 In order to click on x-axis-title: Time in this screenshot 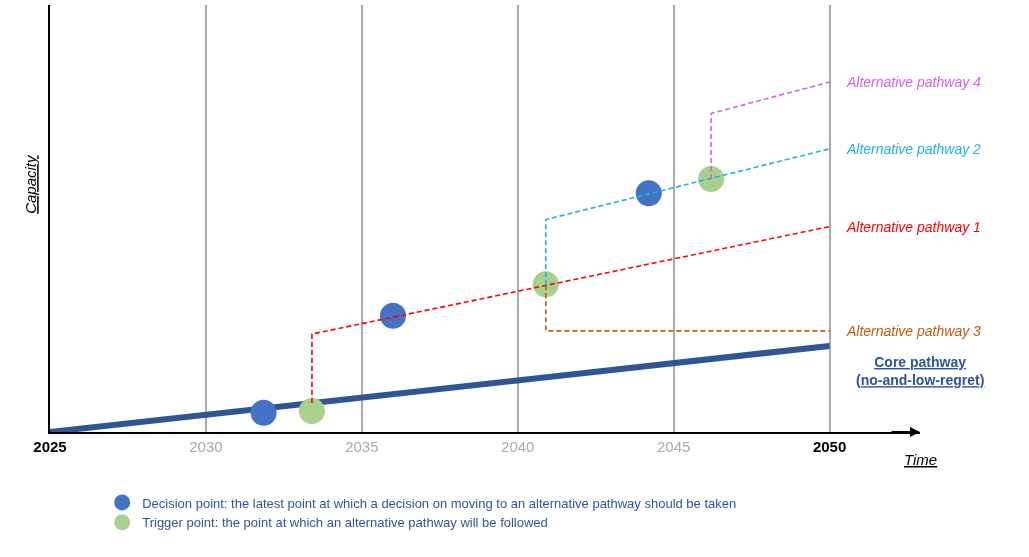, I will do `click(921, 459)`.